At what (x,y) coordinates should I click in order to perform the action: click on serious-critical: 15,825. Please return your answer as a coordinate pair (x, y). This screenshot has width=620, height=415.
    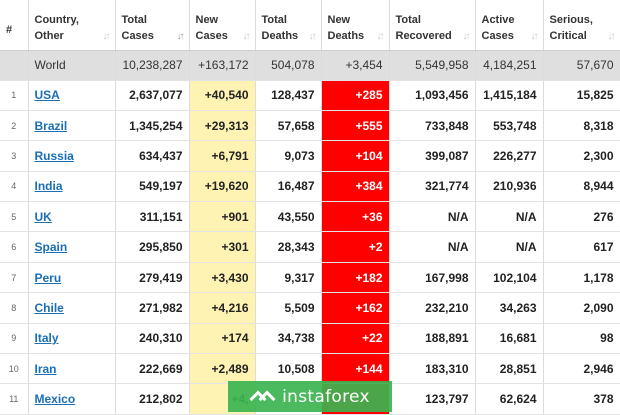
    Looking at the image, I should click on (581, 95).